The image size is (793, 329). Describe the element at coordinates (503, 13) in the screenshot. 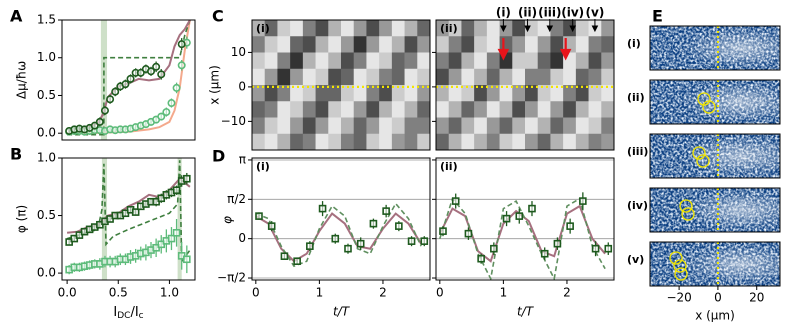

I see `annotation: (i)` at that location.